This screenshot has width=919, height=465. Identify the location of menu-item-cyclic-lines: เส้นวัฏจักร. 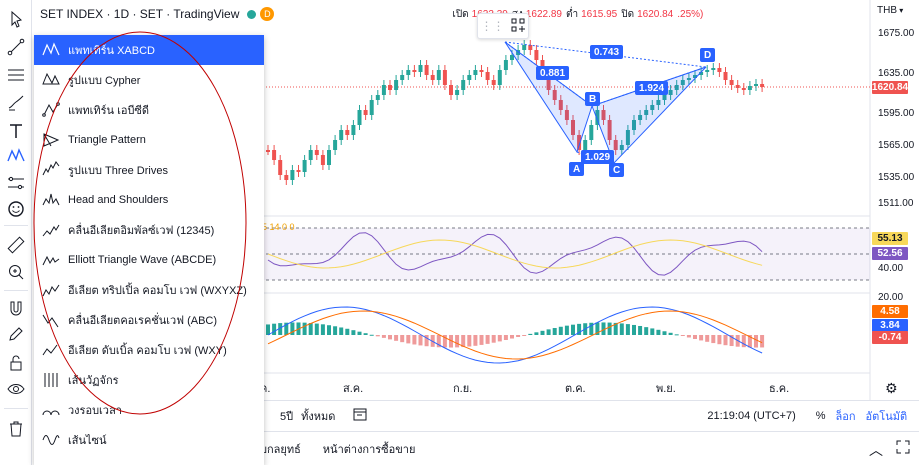
(149, 380).